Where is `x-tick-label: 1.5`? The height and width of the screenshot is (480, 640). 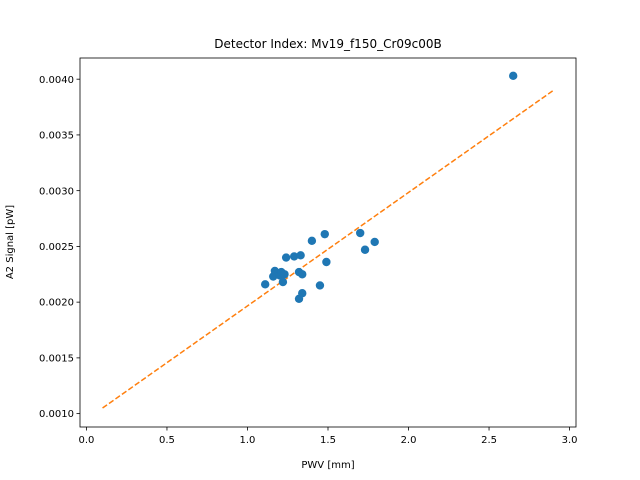 x-tick-label: 1.5 is located at coordinates (328, 440).